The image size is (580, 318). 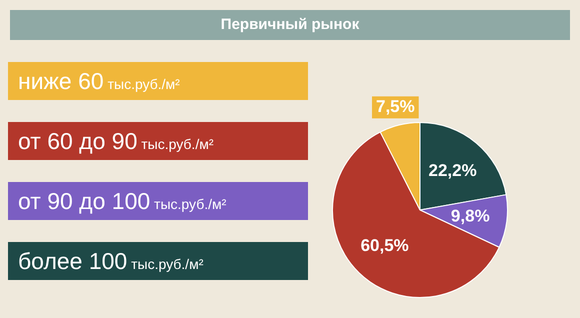 I want to click on legend-label: ниже 60 тыс.руб./м², so click(x=163, y=81).